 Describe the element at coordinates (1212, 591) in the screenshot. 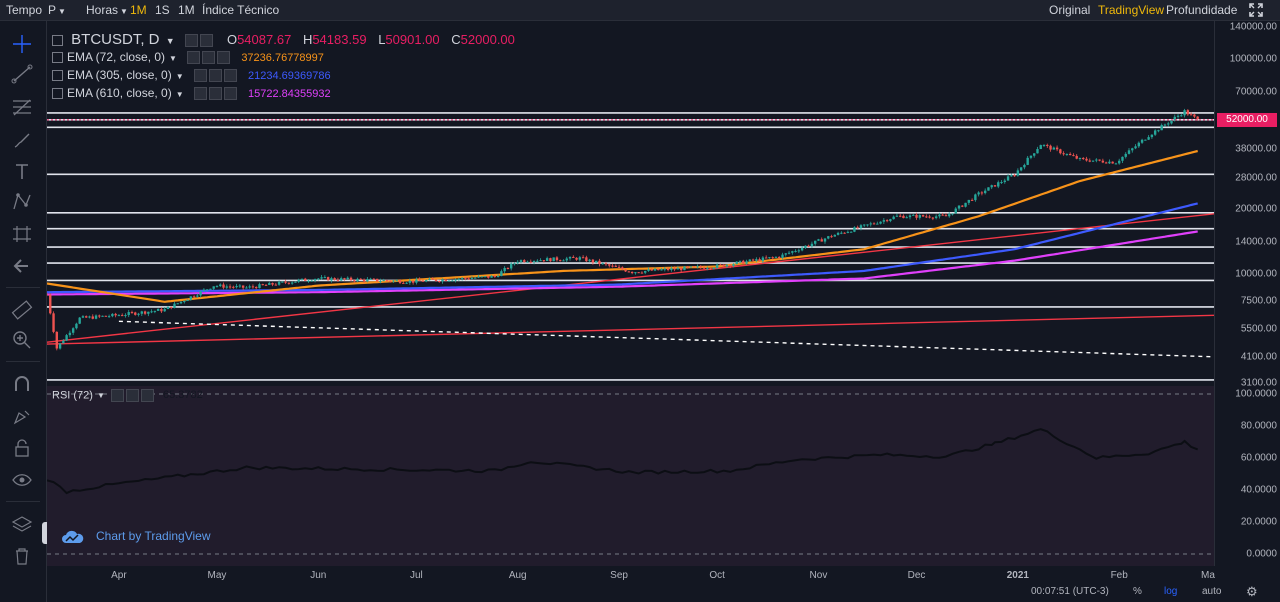

I see `auto-scale-button: auto` at that location.